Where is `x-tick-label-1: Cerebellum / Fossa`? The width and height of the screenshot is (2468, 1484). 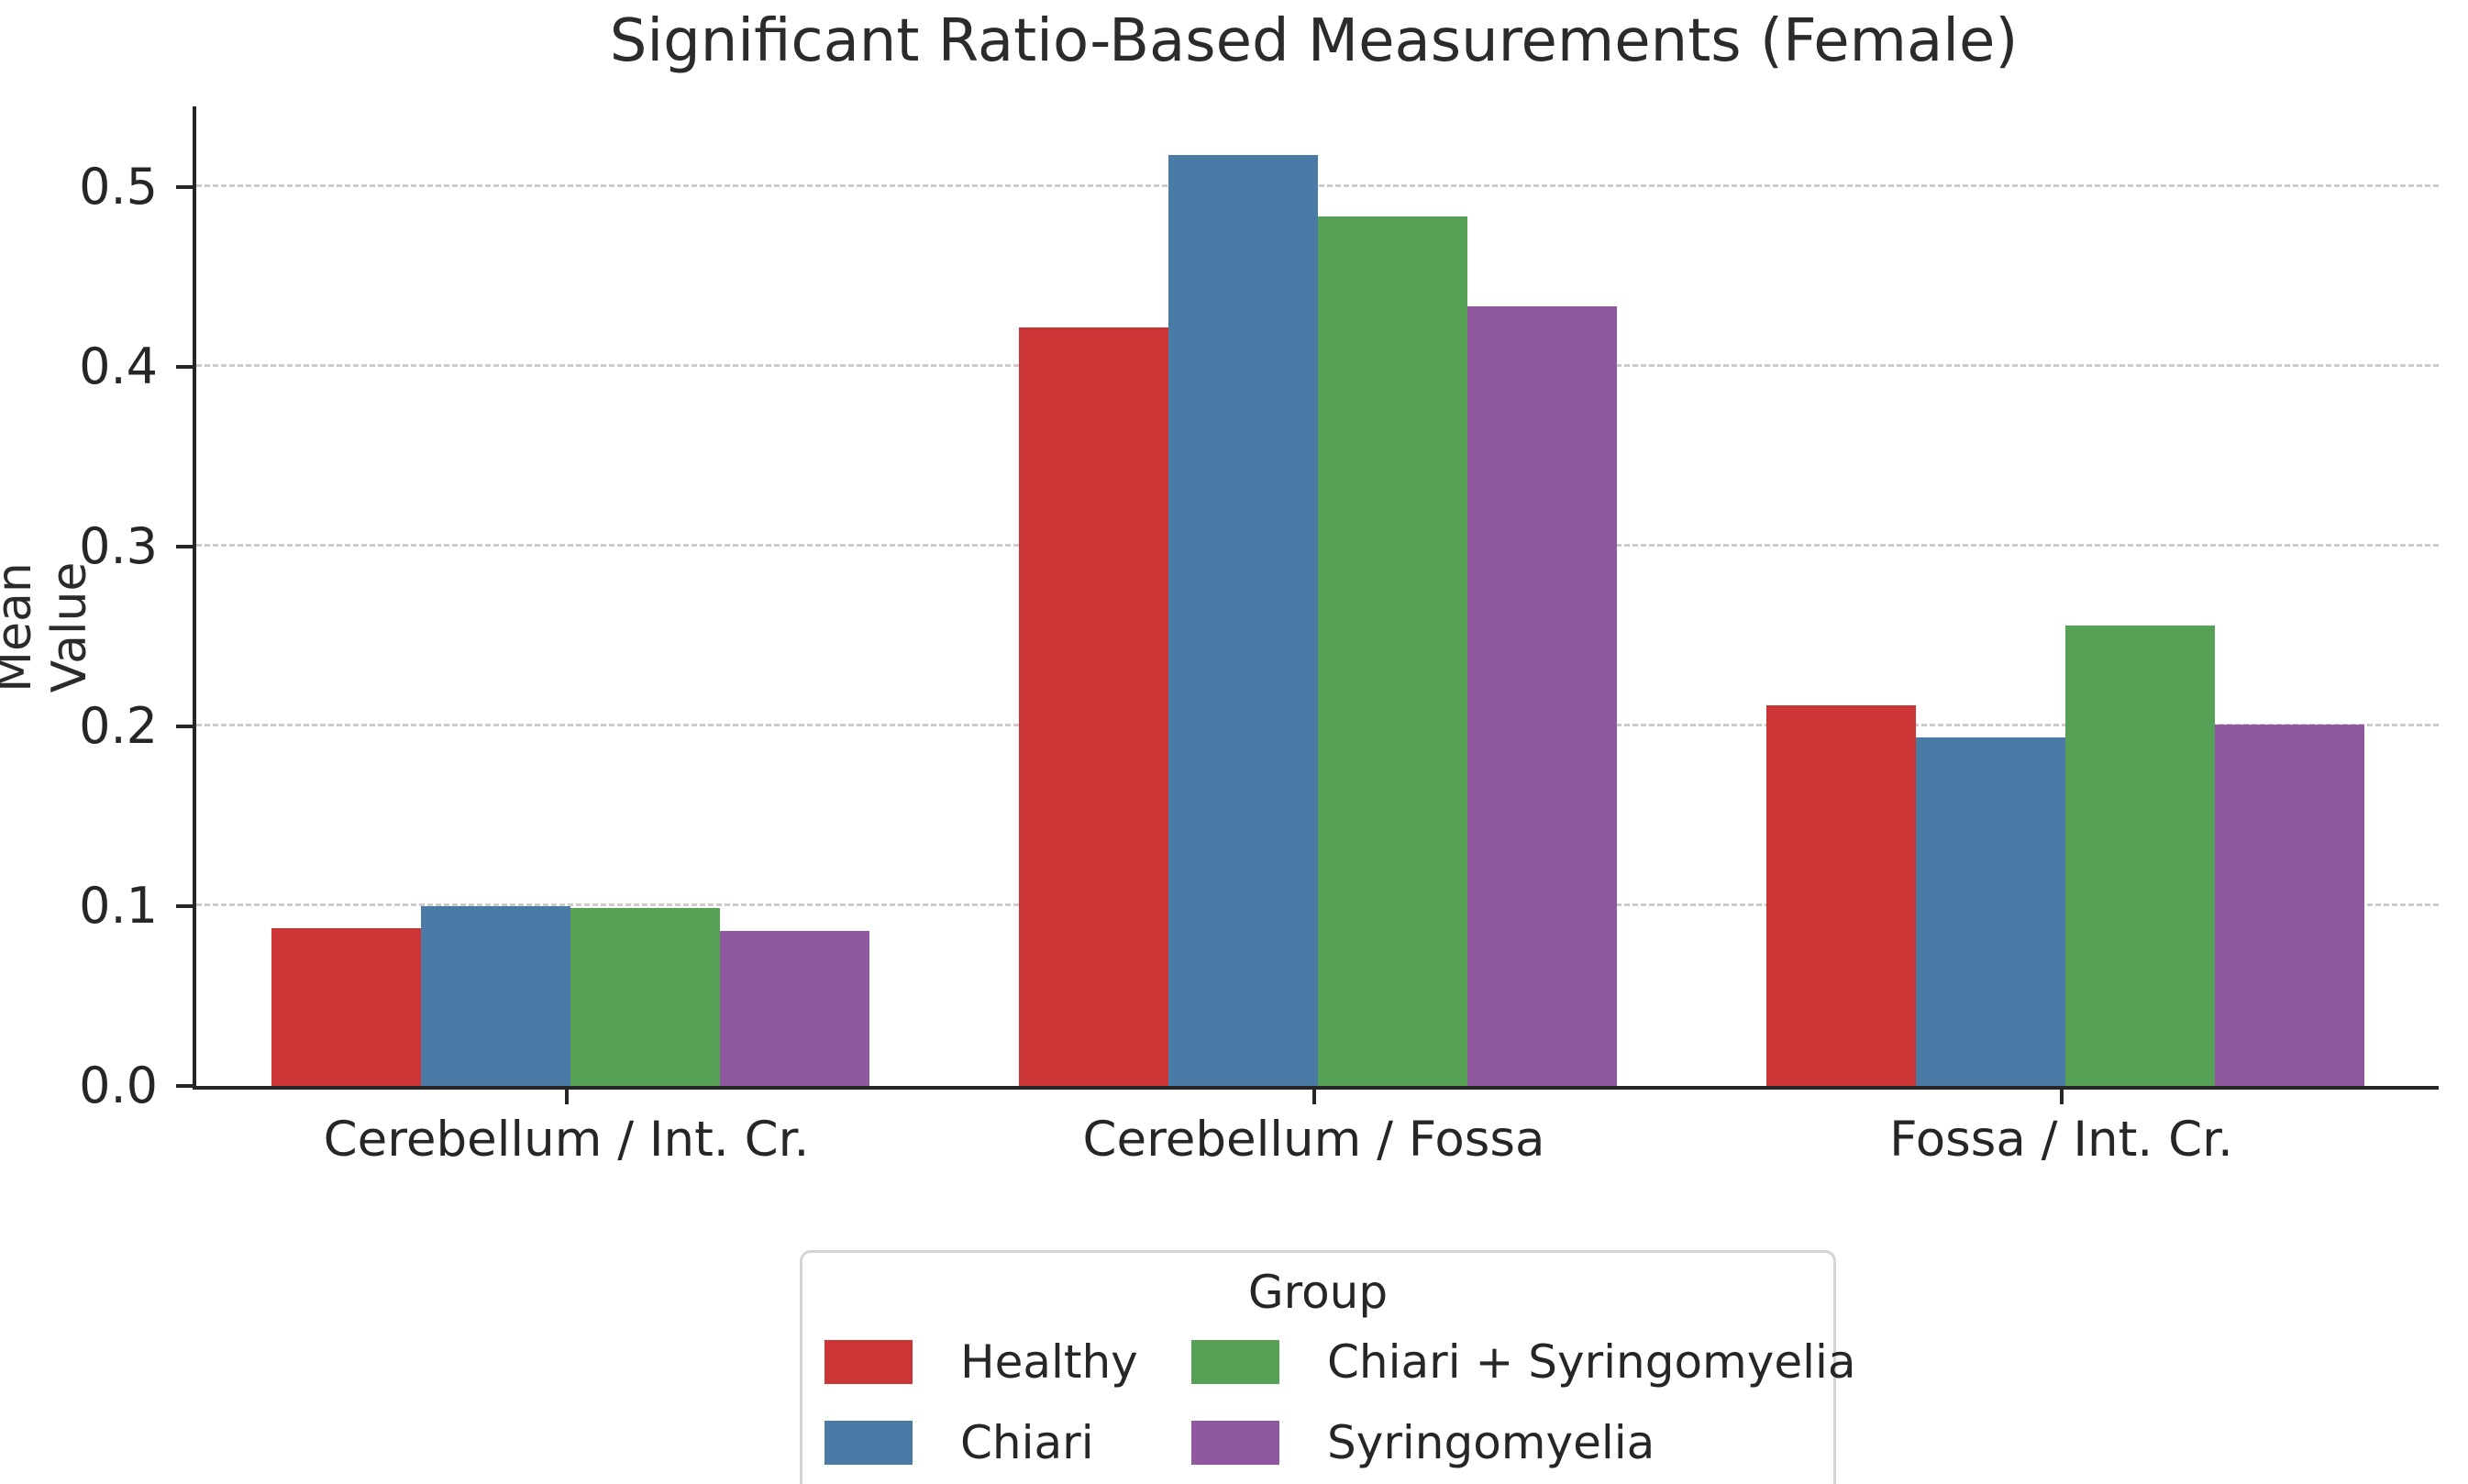
x-tick-label-1: Cerebellum / Fossa is located at coordinates (1314, 1140).